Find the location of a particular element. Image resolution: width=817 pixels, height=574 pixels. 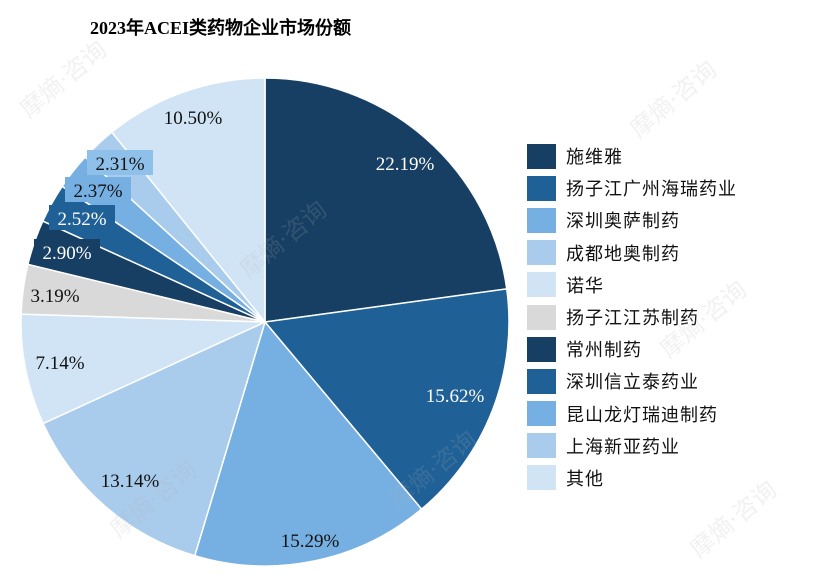

data-label: 2.37% is located at coordinates (97, 191).